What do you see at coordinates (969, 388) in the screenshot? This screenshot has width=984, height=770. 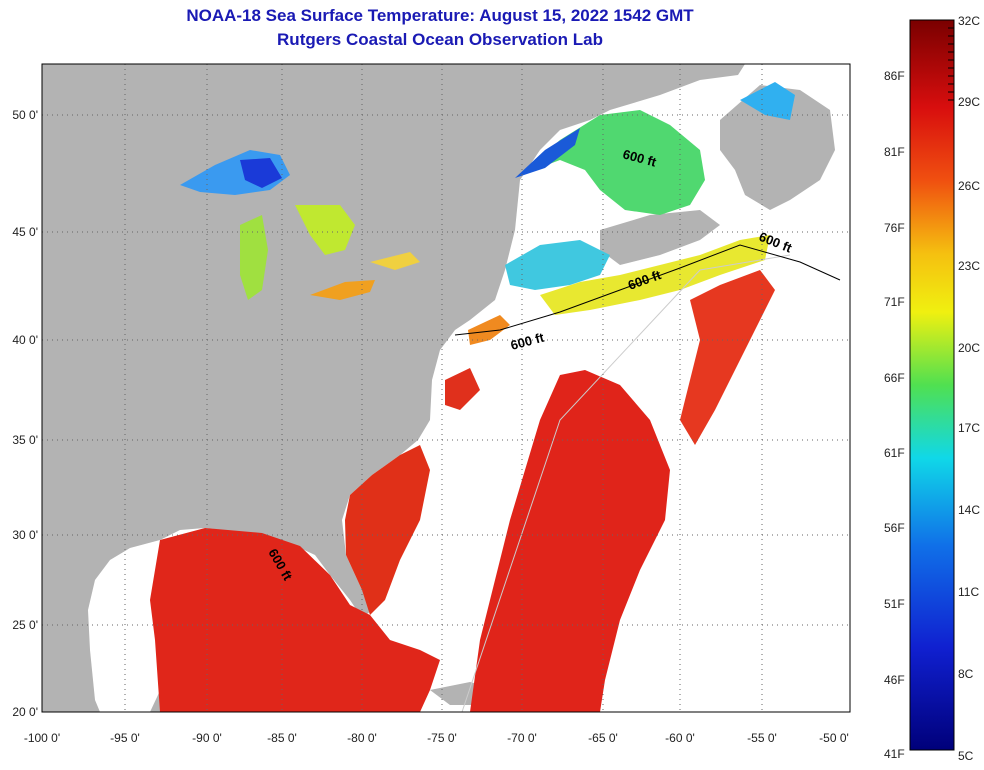 I see `colorbar-celsius-labels: 32C 29C 26C 23C 20C 17C 14C 11C 8C 5C` at bounding box center [969, 388].